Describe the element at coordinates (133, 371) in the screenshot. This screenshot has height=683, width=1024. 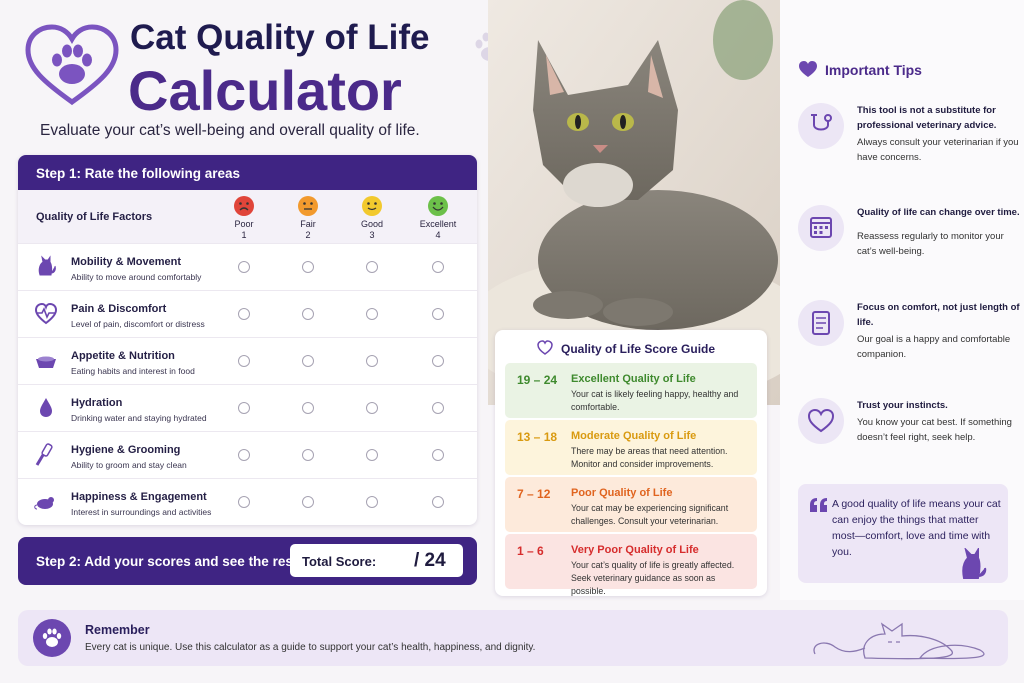
I see `factor-desc: Eating habits and interest in food` at that location.